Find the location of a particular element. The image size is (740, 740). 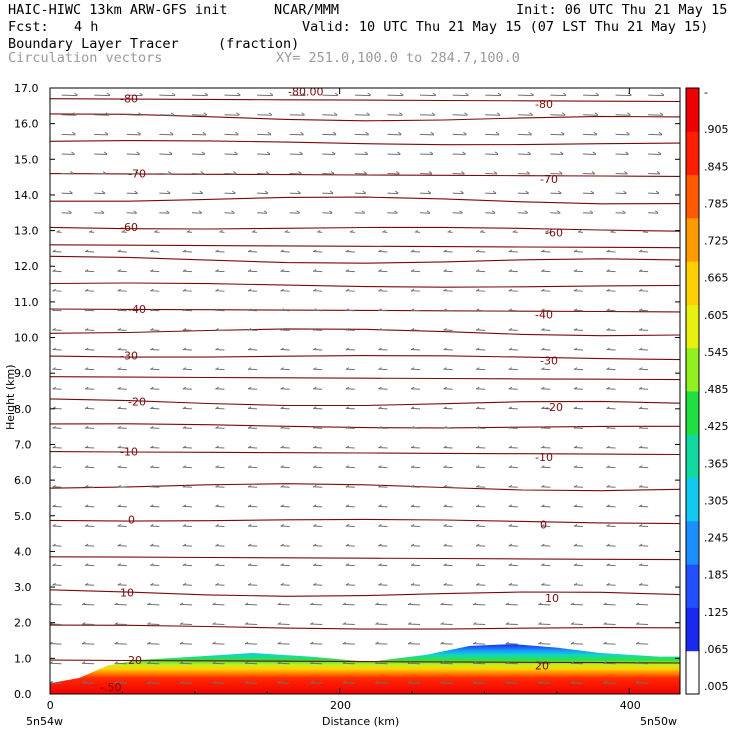

x-corner-left: 5n54w is located at coordinates (44, 721).